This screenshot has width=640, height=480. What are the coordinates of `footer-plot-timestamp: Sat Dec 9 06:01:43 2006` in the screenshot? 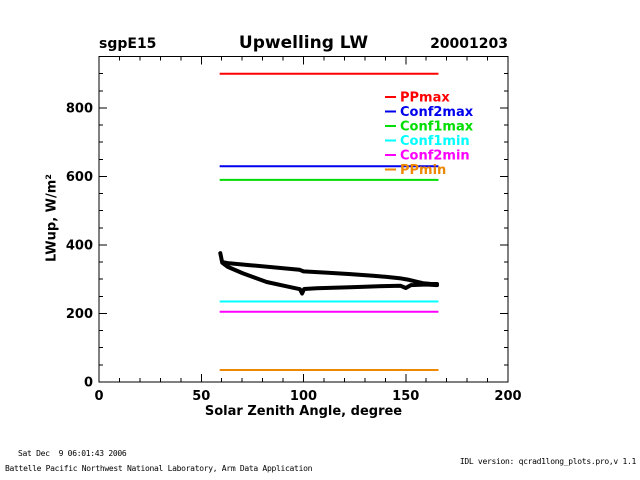 It's located at (72, 453).